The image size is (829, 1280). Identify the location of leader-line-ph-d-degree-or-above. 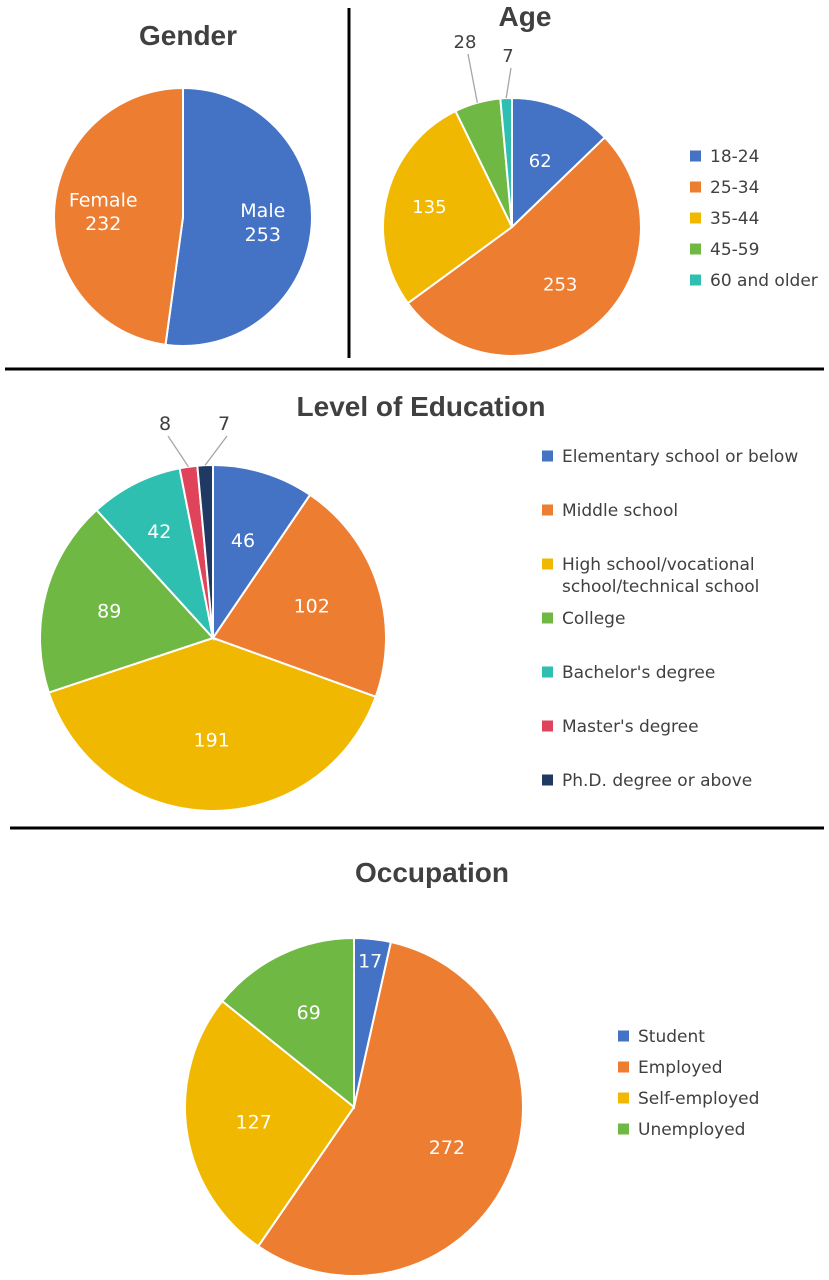
(216, 450).